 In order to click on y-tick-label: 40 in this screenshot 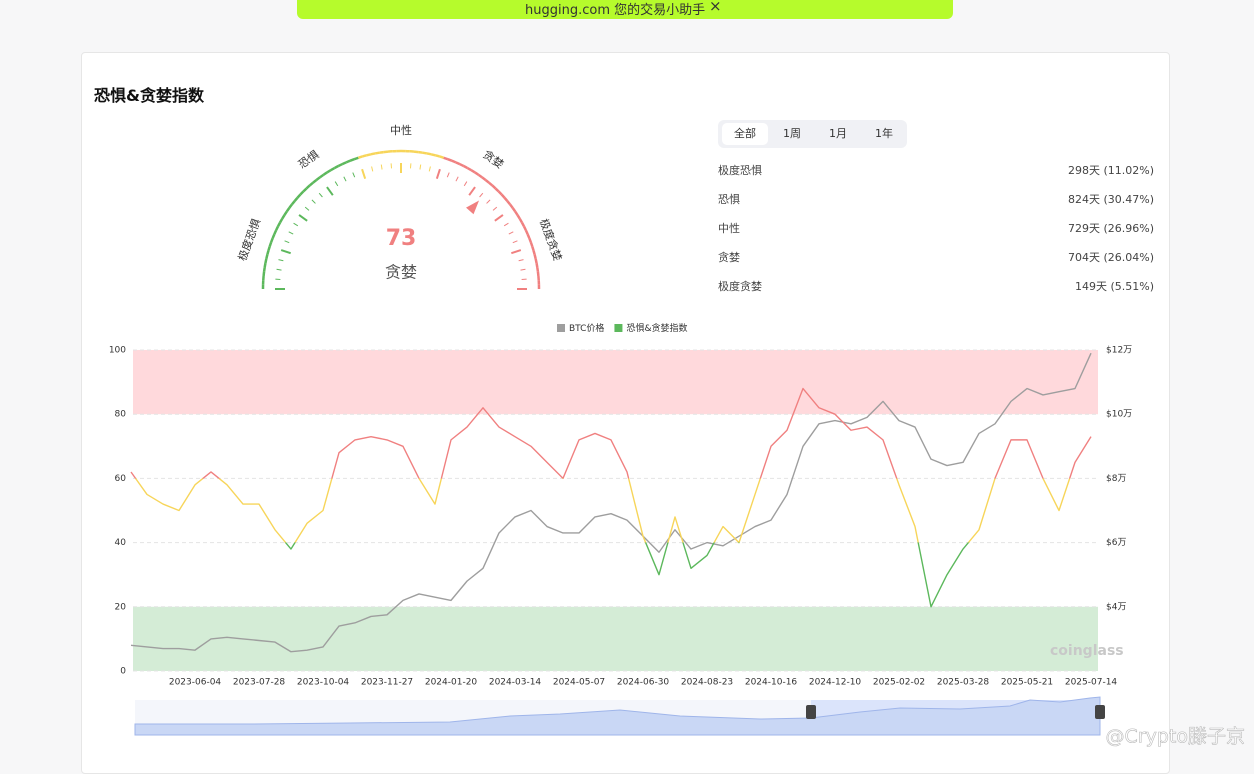, I will do `click(121, 543)`.